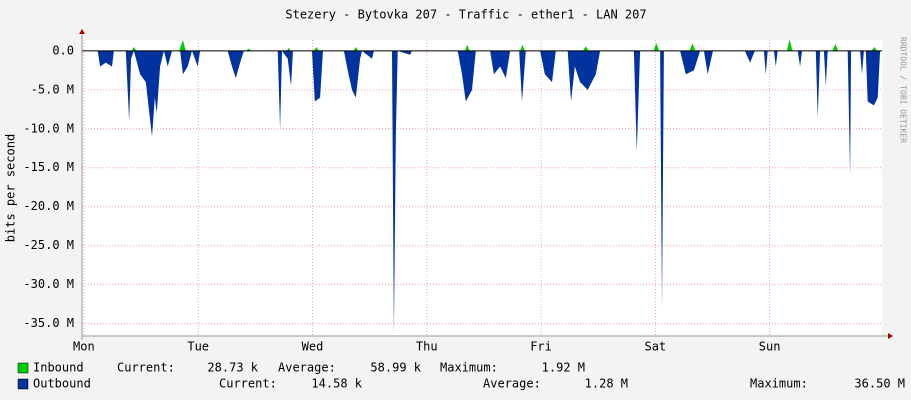 This screenshot has height=400, width=911. I want to click on y-tick-label: 0.0, so click(63, 50).